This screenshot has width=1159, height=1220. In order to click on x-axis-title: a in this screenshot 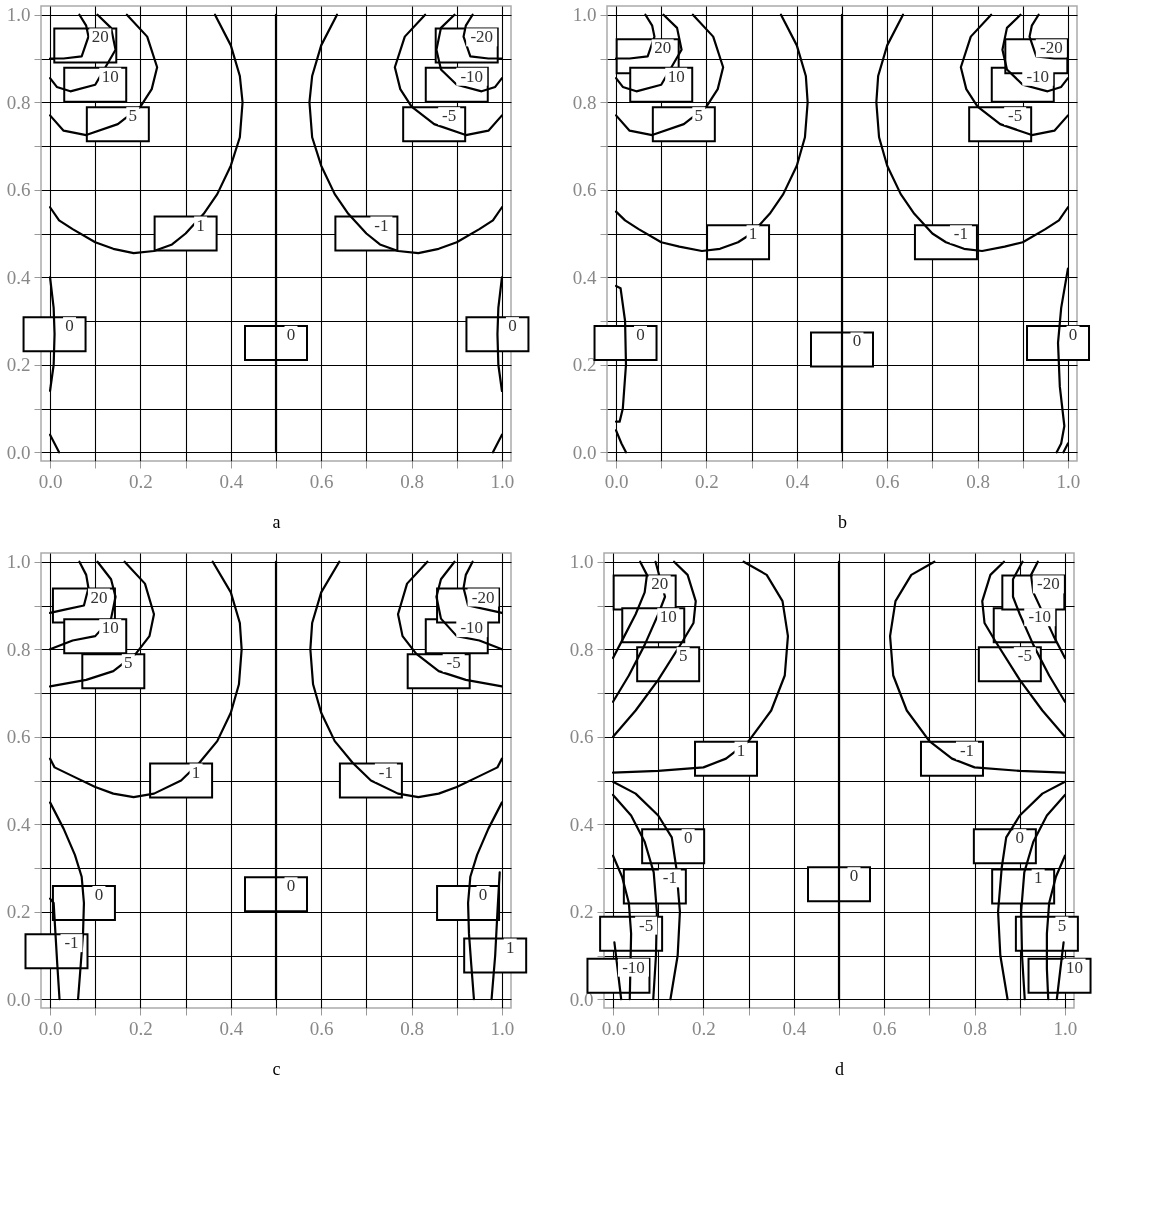, I will do `click(276, 521)`.